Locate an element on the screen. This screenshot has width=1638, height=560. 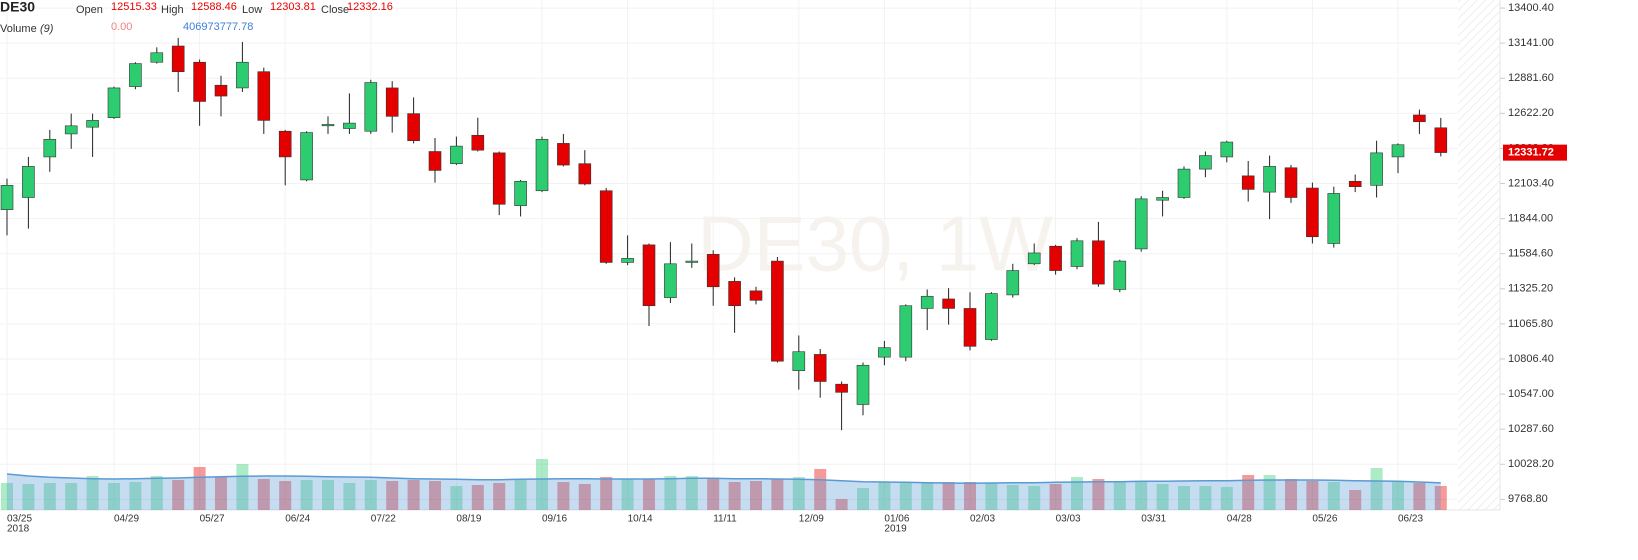
x-year-label: 2019 is located at coordinates (895, 529).